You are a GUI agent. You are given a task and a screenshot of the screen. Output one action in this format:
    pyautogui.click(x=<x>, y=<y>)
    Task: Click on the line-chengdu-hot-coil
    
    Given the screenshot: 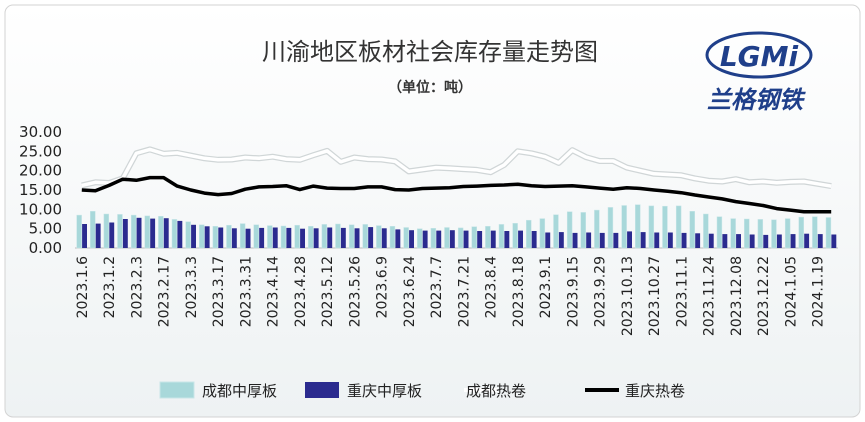 What is the action you would take?
    pyautogui.click(x=456, y=167)
    